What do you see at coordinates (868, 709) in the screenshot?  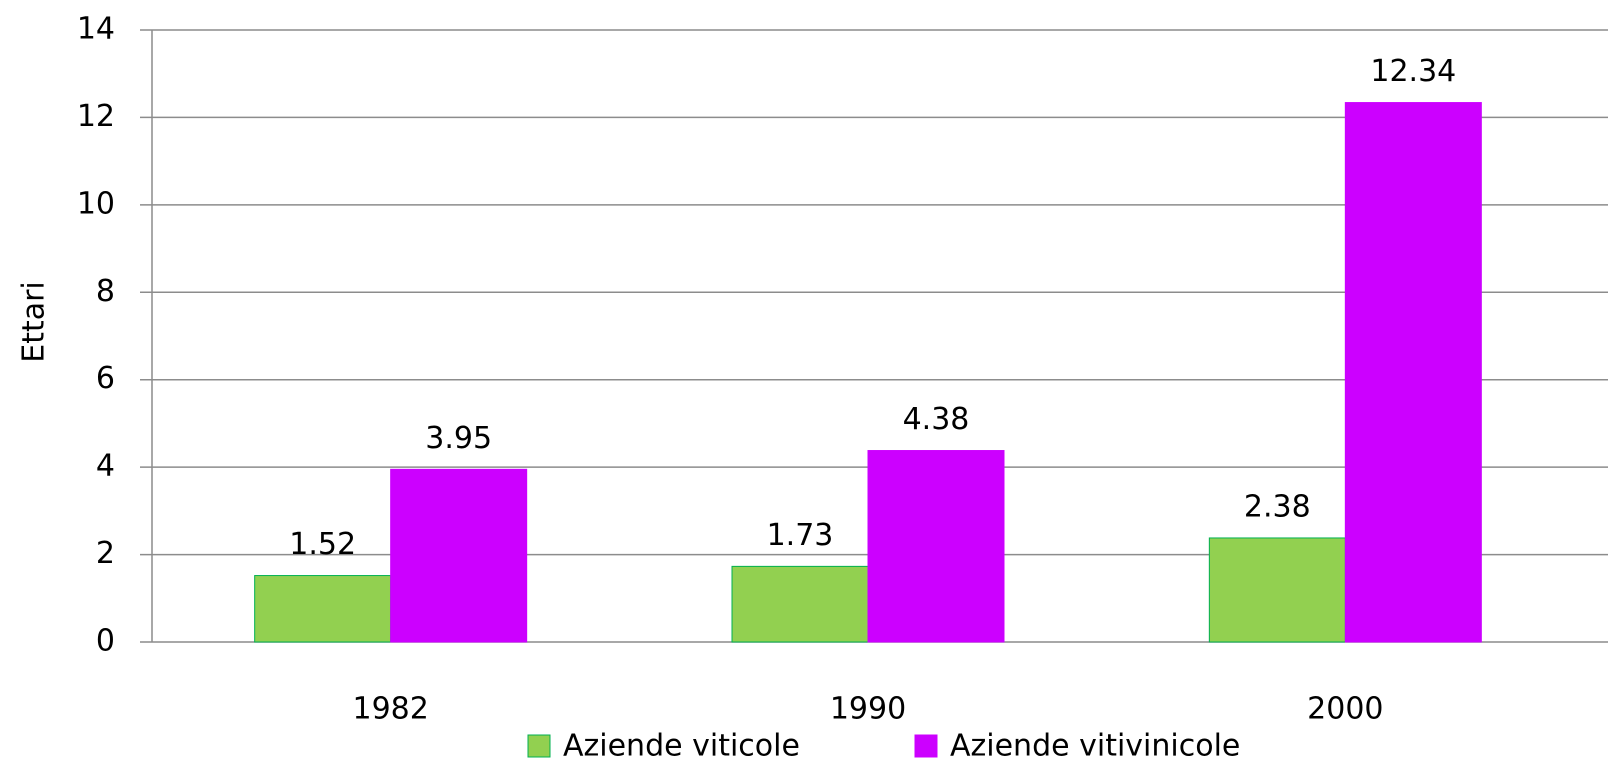 I see `x-tick-label: 1990` at bounding box center [868, 709].